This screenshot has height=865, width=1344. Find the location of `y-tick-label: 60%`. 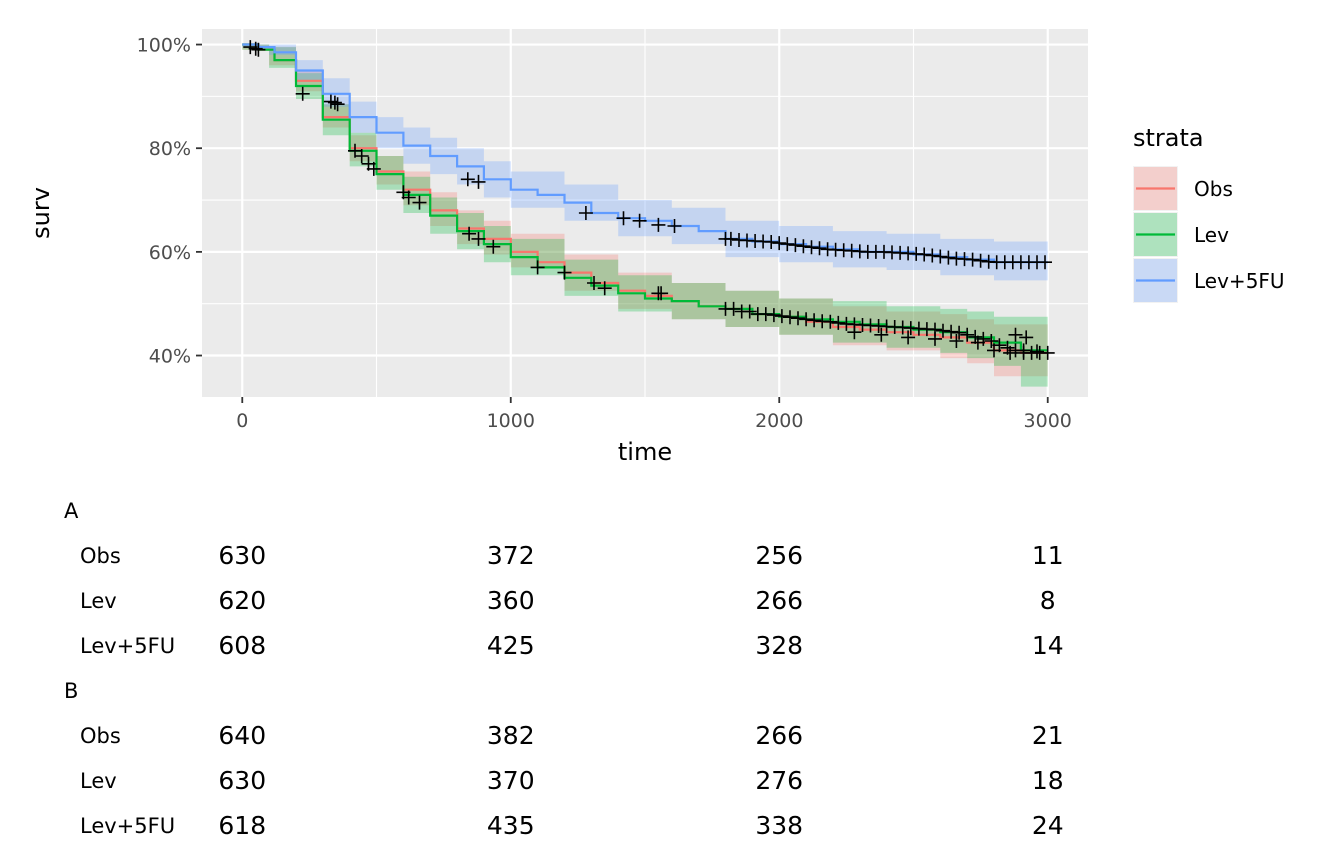

y-tick-label: 60% is located at coordinates (170, 253).